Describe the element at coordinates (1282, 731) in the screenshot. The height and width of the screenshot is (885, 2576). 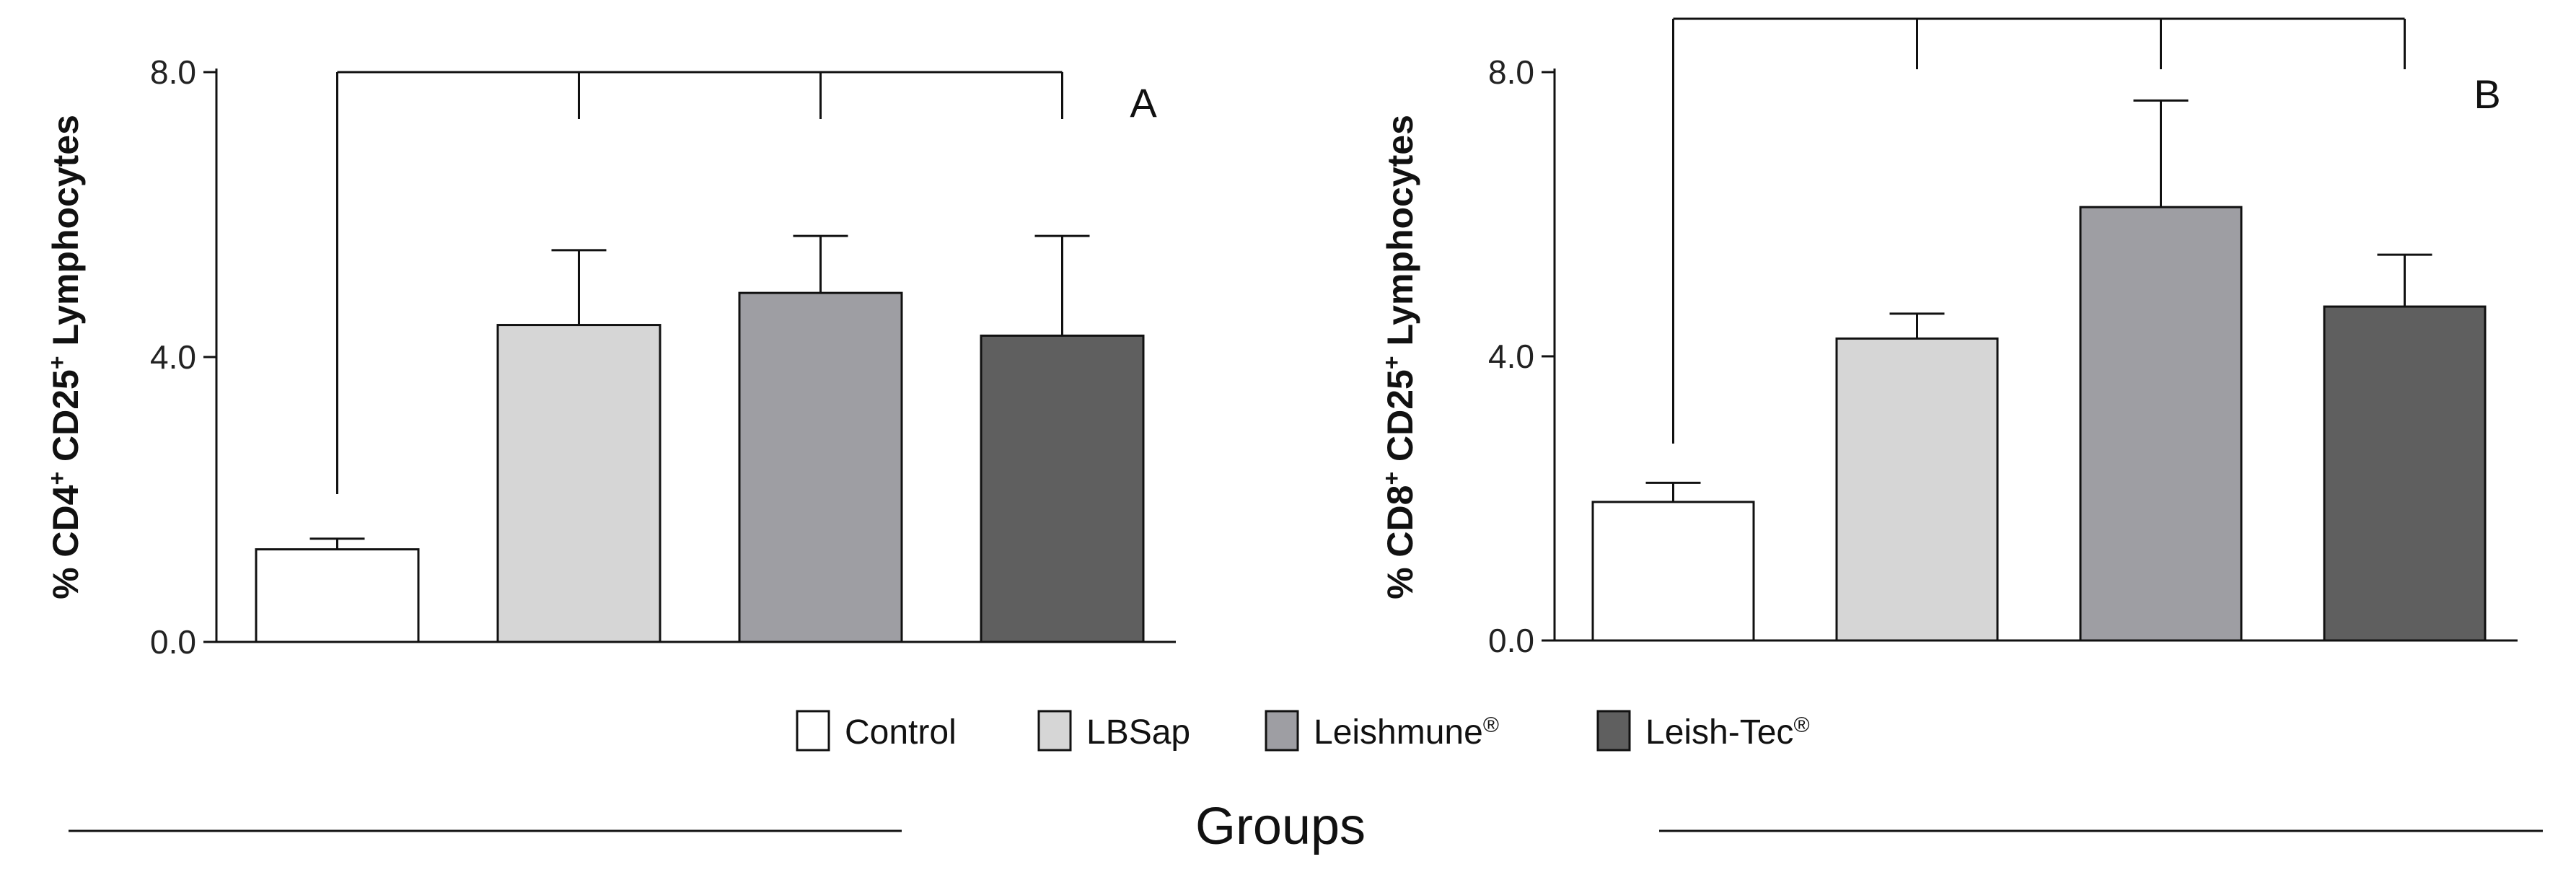
I see `legend-swatch-leishmune` at that location.